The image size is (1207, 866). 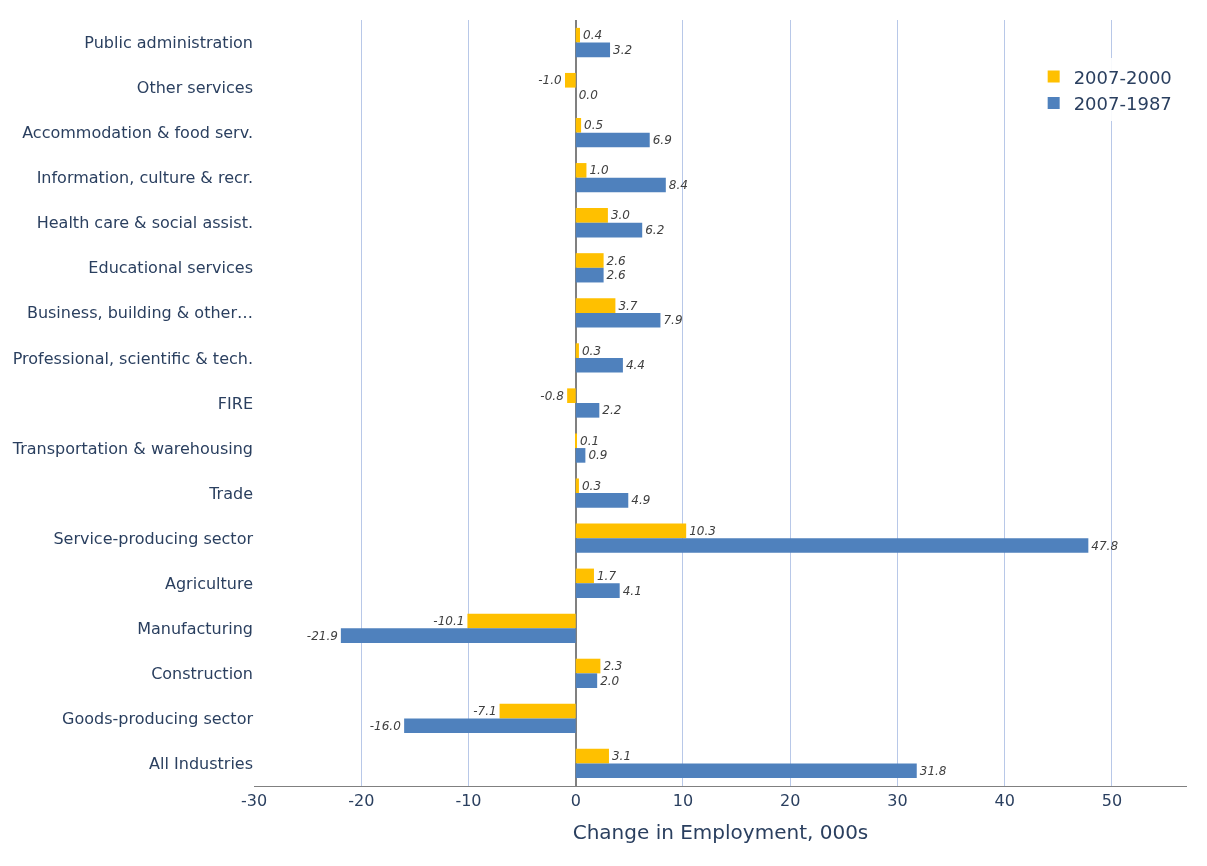 I want to click on x-tick-label: 0, so click(x=575, y=801).